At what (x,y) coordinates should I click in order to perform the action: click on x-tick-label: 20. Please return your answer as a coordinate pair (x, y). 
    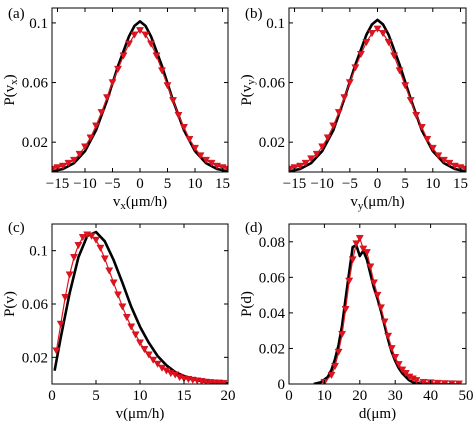
    Looking at the image, I should click on (359, 396).